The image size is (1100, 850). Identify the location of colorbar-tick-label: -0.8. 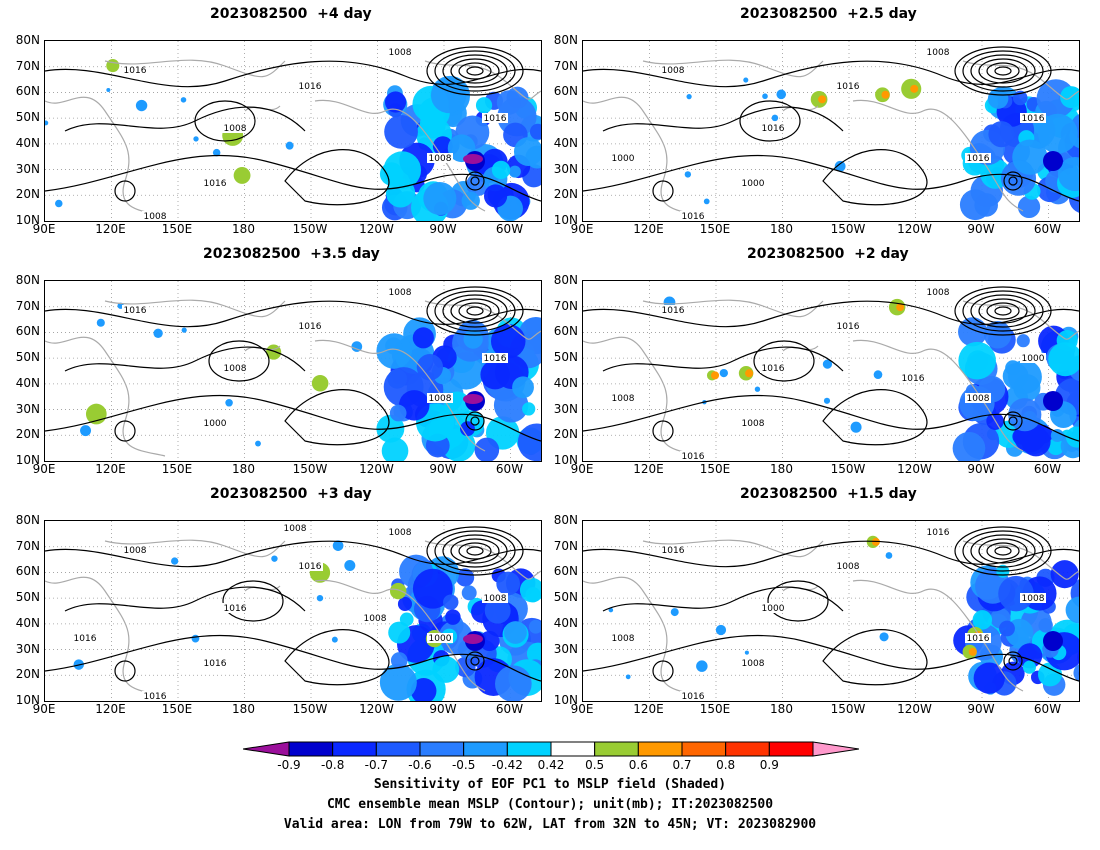
(332, 765).